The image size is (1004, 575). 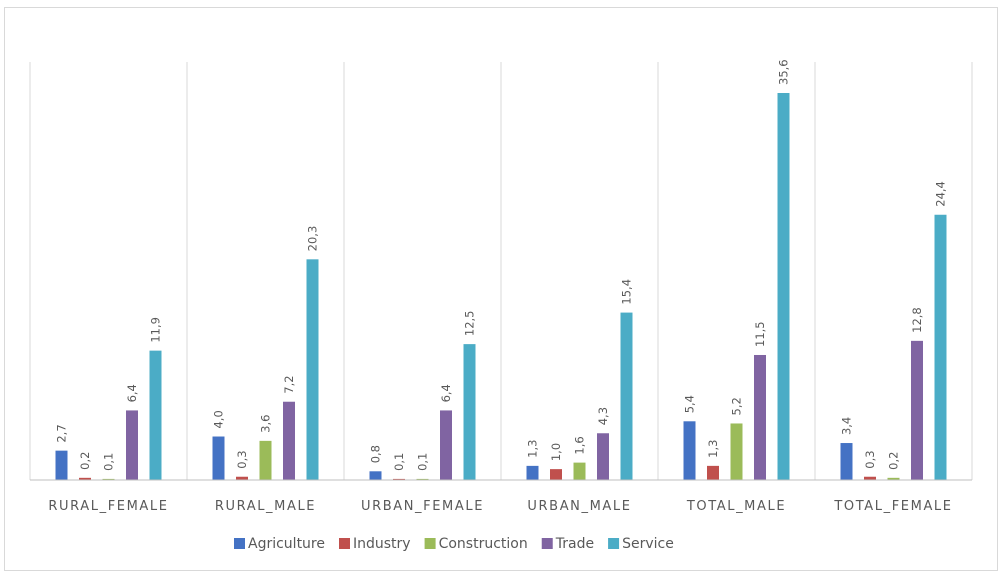 I want to click on data-label: 3,4, so click(x=847, y=426).